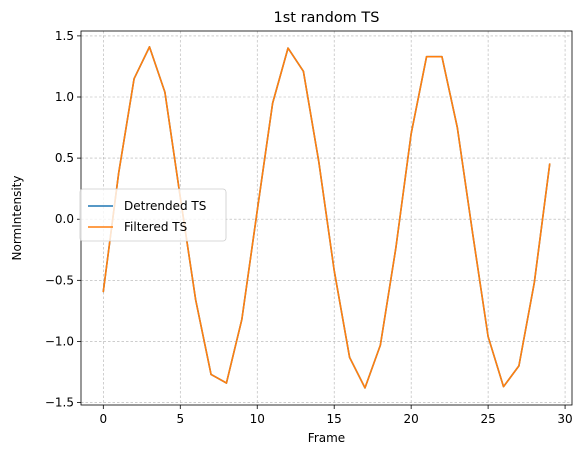 This screenshot has height=455, width=580. Describe the element at coordinates (487, 419) in the screenshot. I see `x-tick-label: 25` at that location.